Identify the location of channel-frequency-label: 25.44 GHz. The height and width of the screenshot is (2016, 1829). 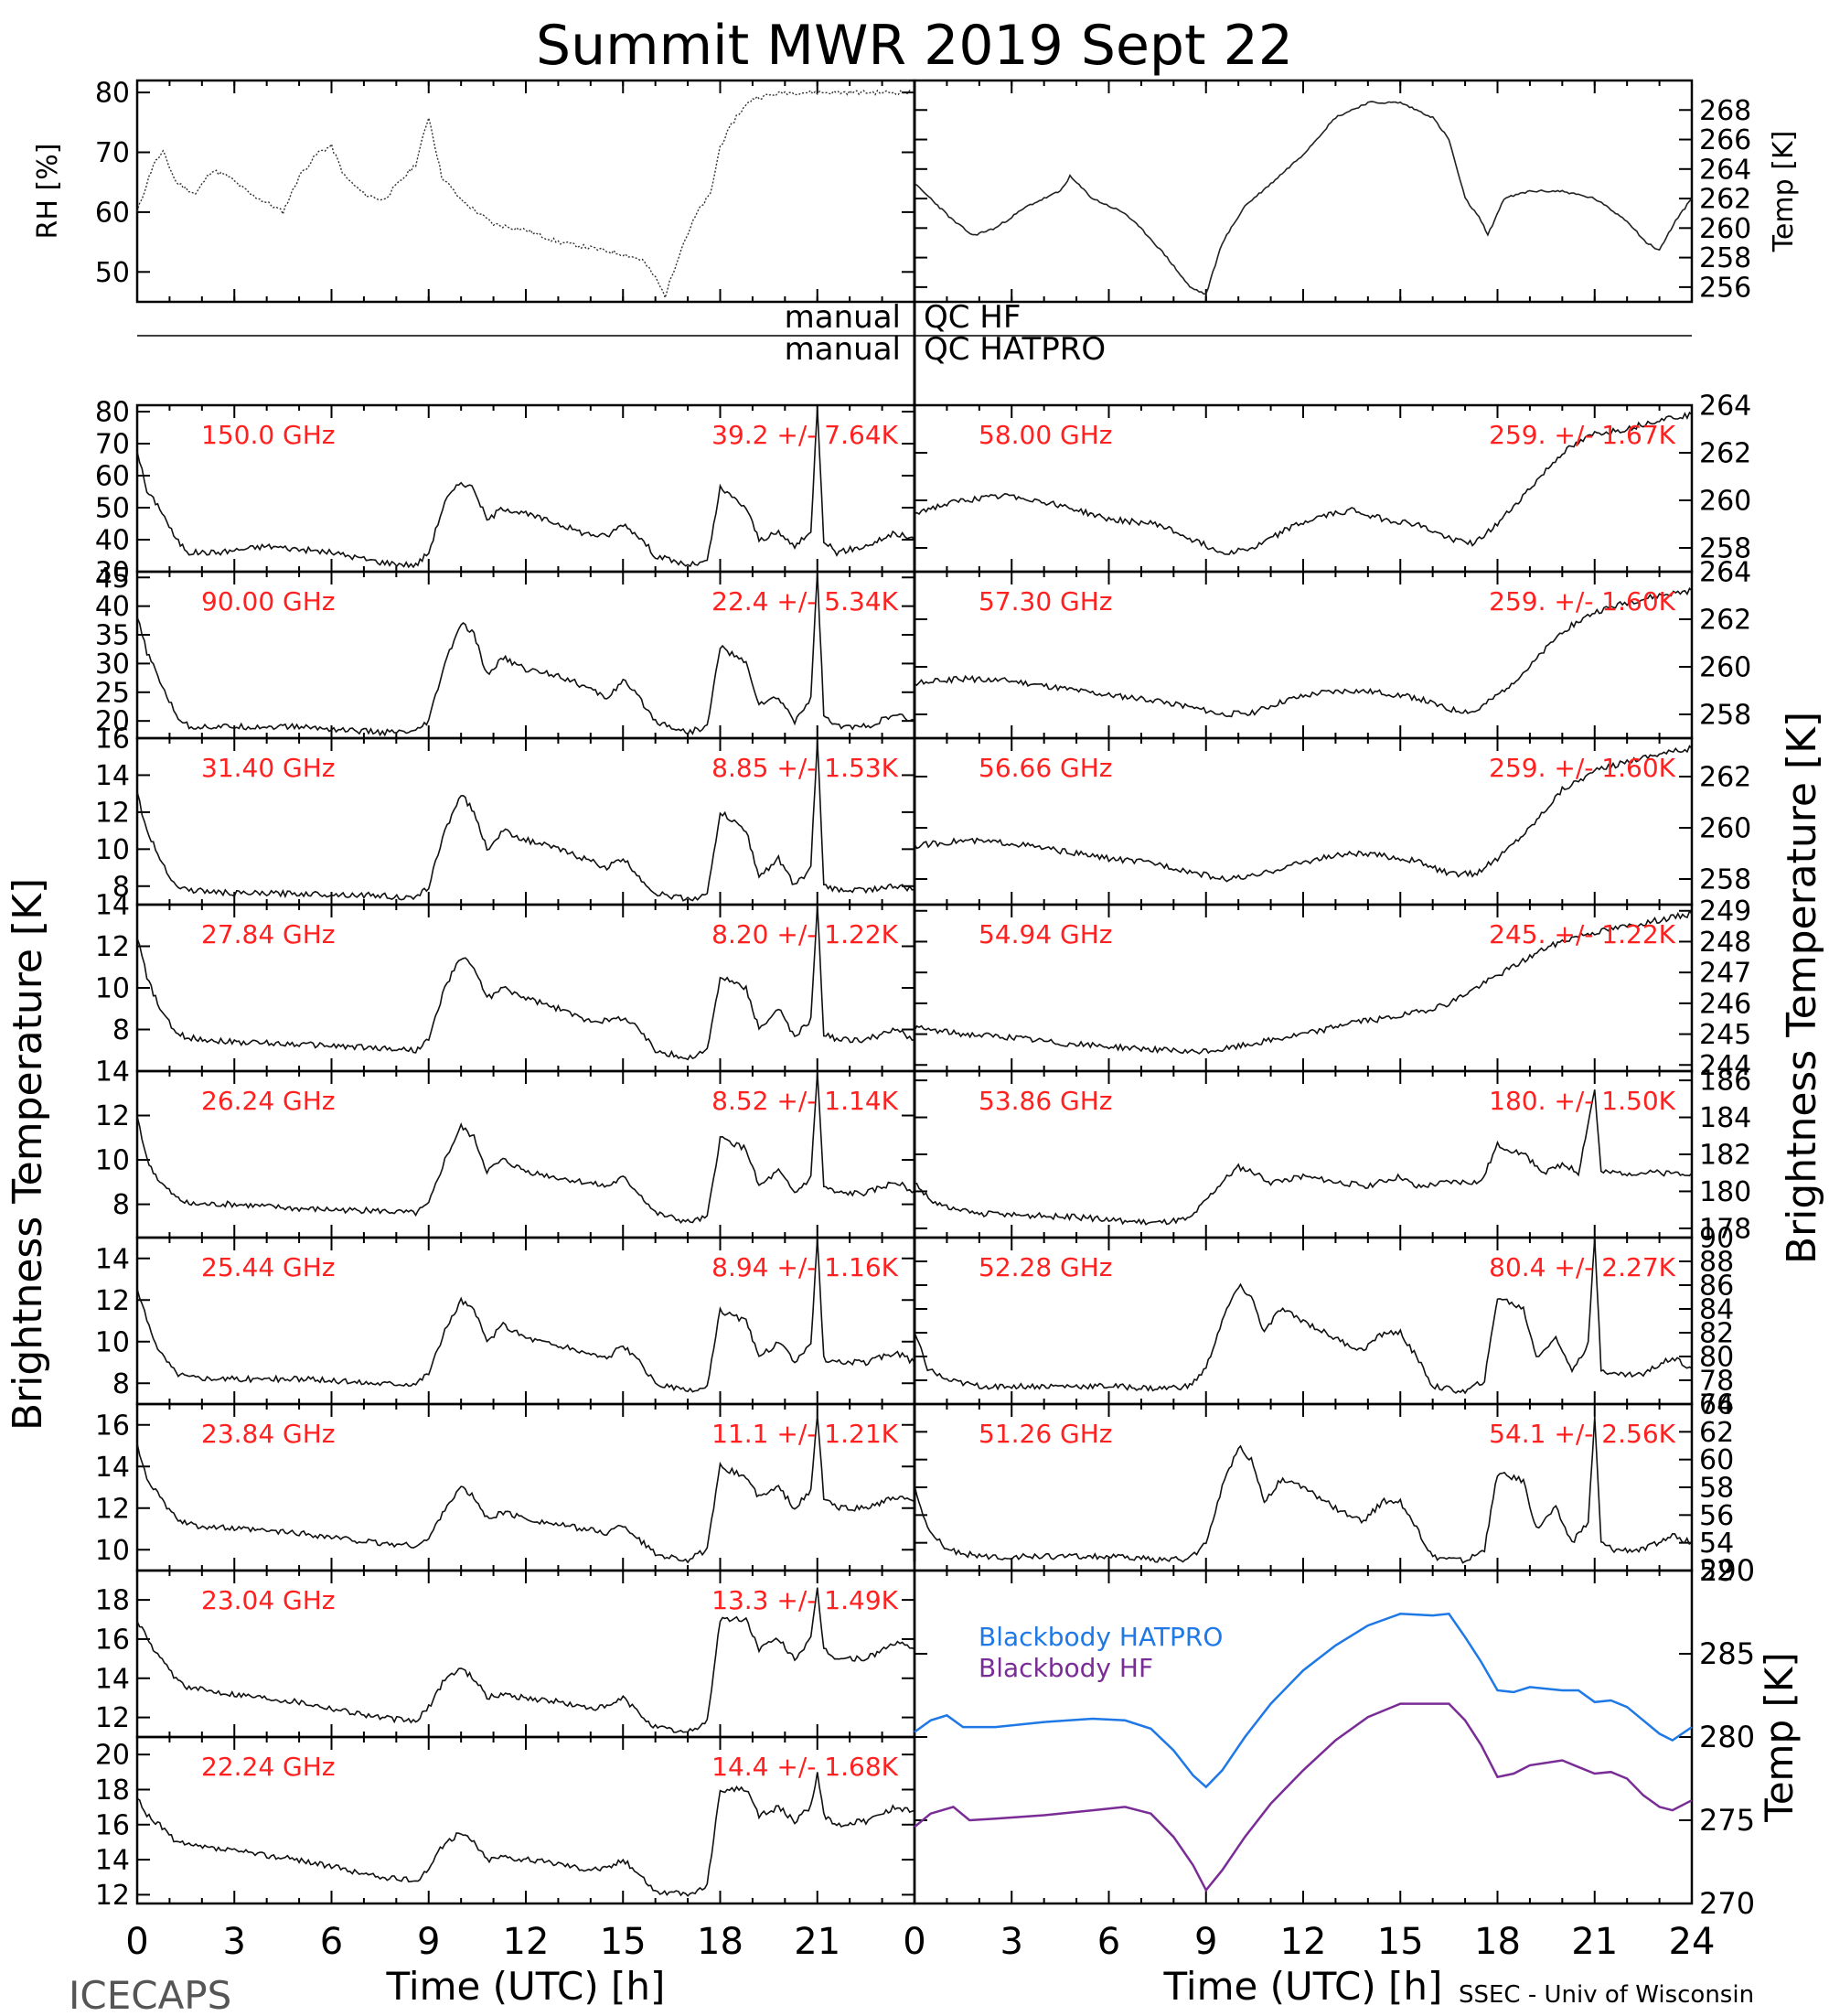
(268, 1267).